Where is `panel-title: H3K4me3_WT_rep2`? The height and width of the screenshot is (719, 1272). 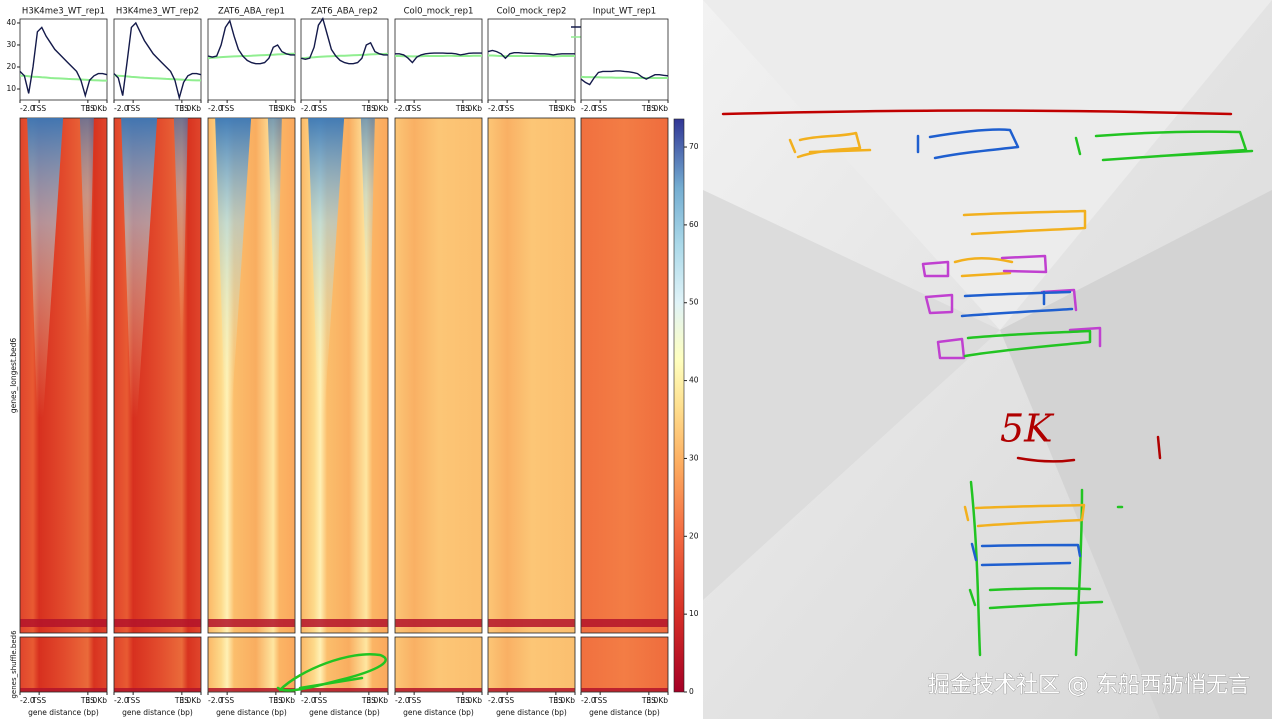
panel-title: H3K4me3_WT_rep2 is located at coordinates (157, 12).